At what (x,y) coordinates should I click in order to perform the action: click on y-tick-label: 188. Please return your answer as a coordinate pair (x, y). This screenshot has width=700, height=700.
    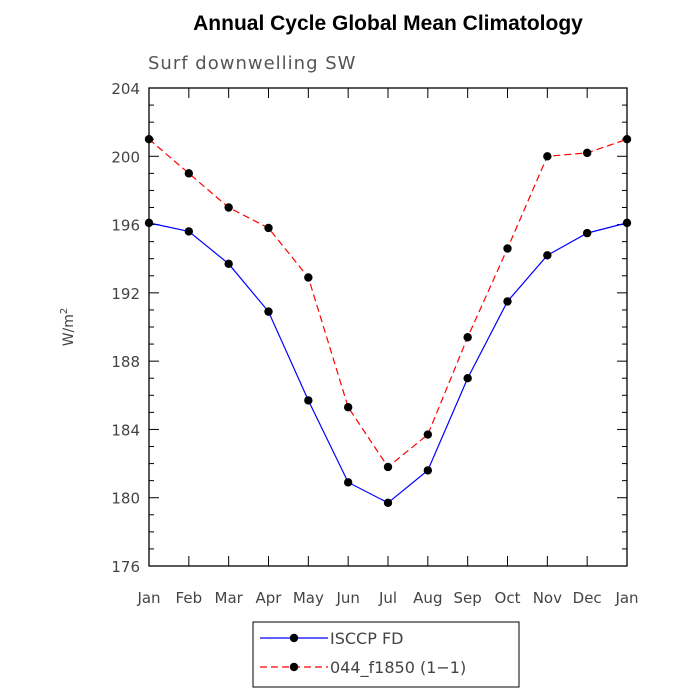
    Looking at the image, I should click on (125, 362).